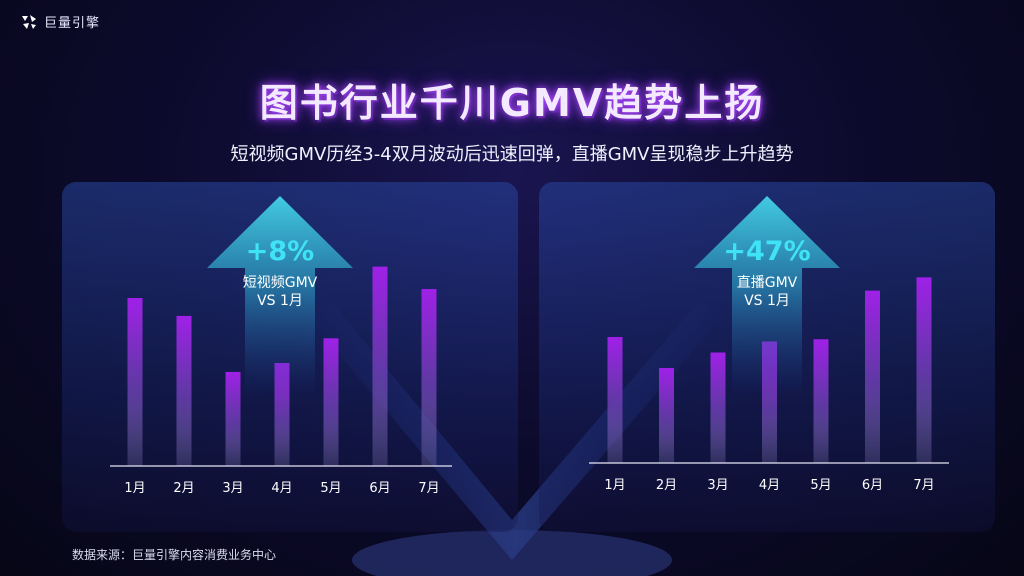 The height and width of the screenshot is (576, 1024). Describe the element at coordinates (29, 21) in the screenshot. I see `brand-logo-icon` at that location.